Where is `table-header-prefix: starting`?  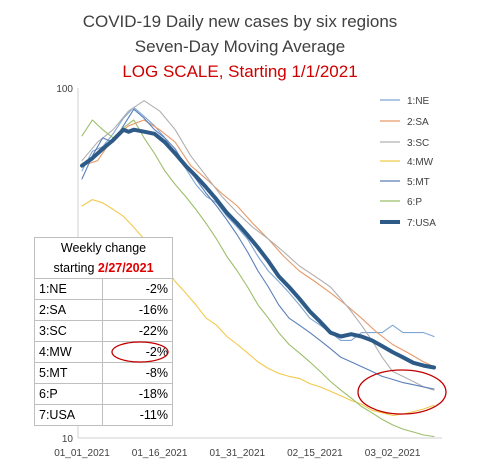
table-header-prefix: starting is located at coordinates (75, 267).